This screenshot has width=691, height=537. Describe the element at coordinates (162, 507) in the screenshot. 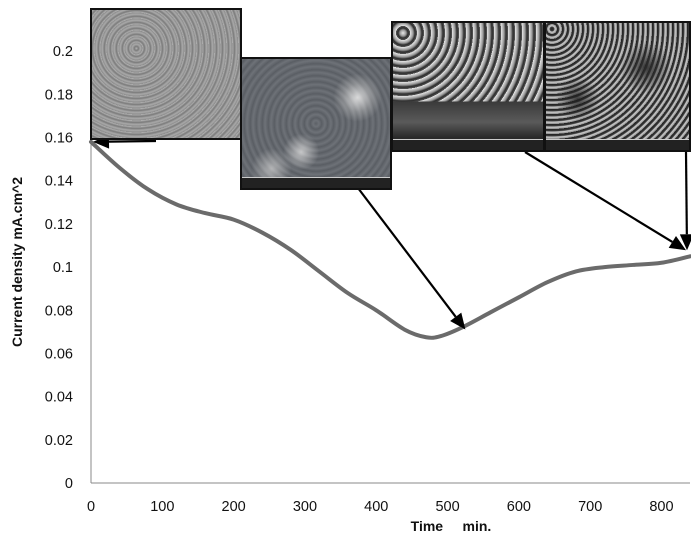

I see `x-tick-label: 100` at that location.